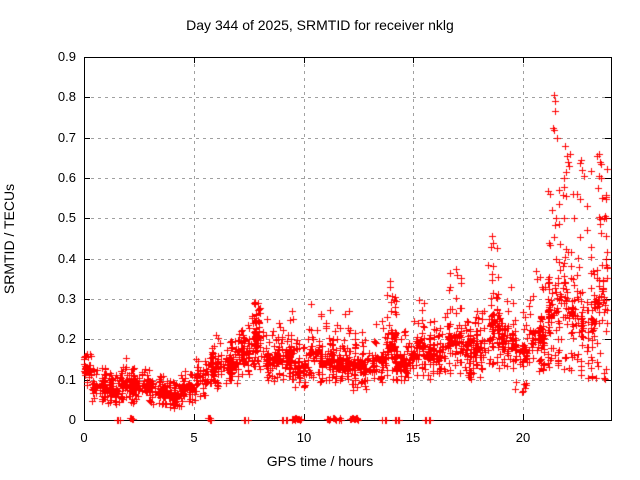  What do you see at coordinates (66, 217) in the screenshot?
I see `y-tick-label: 0.5` at bounding box center [66, 217].